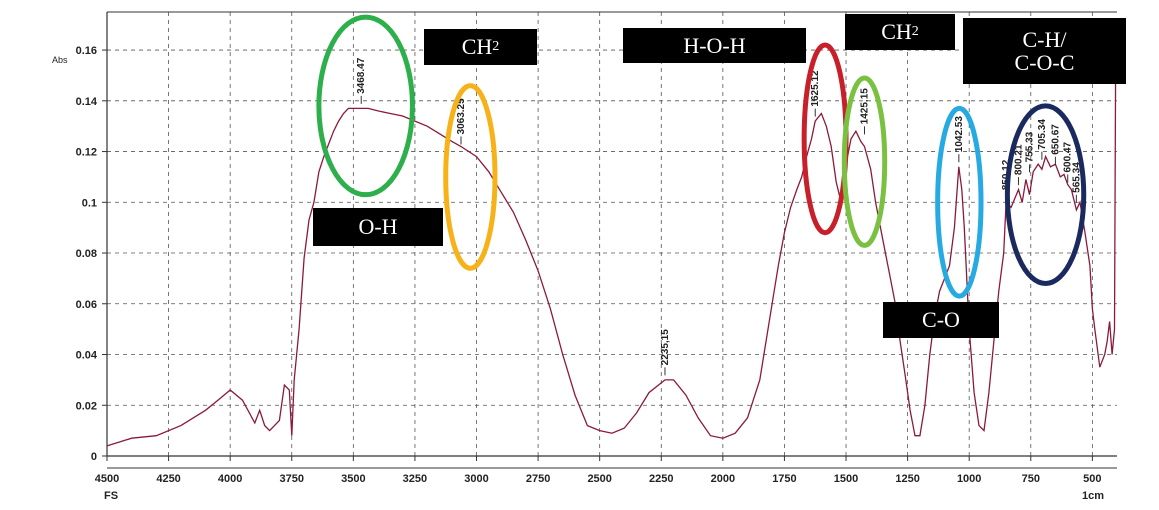 Image resolution: width=1159 pixels, height=510 pixels. Describe the element at coordinates (1068, 157) in the screenshot. I see `peak-label: 600.47` at that location.